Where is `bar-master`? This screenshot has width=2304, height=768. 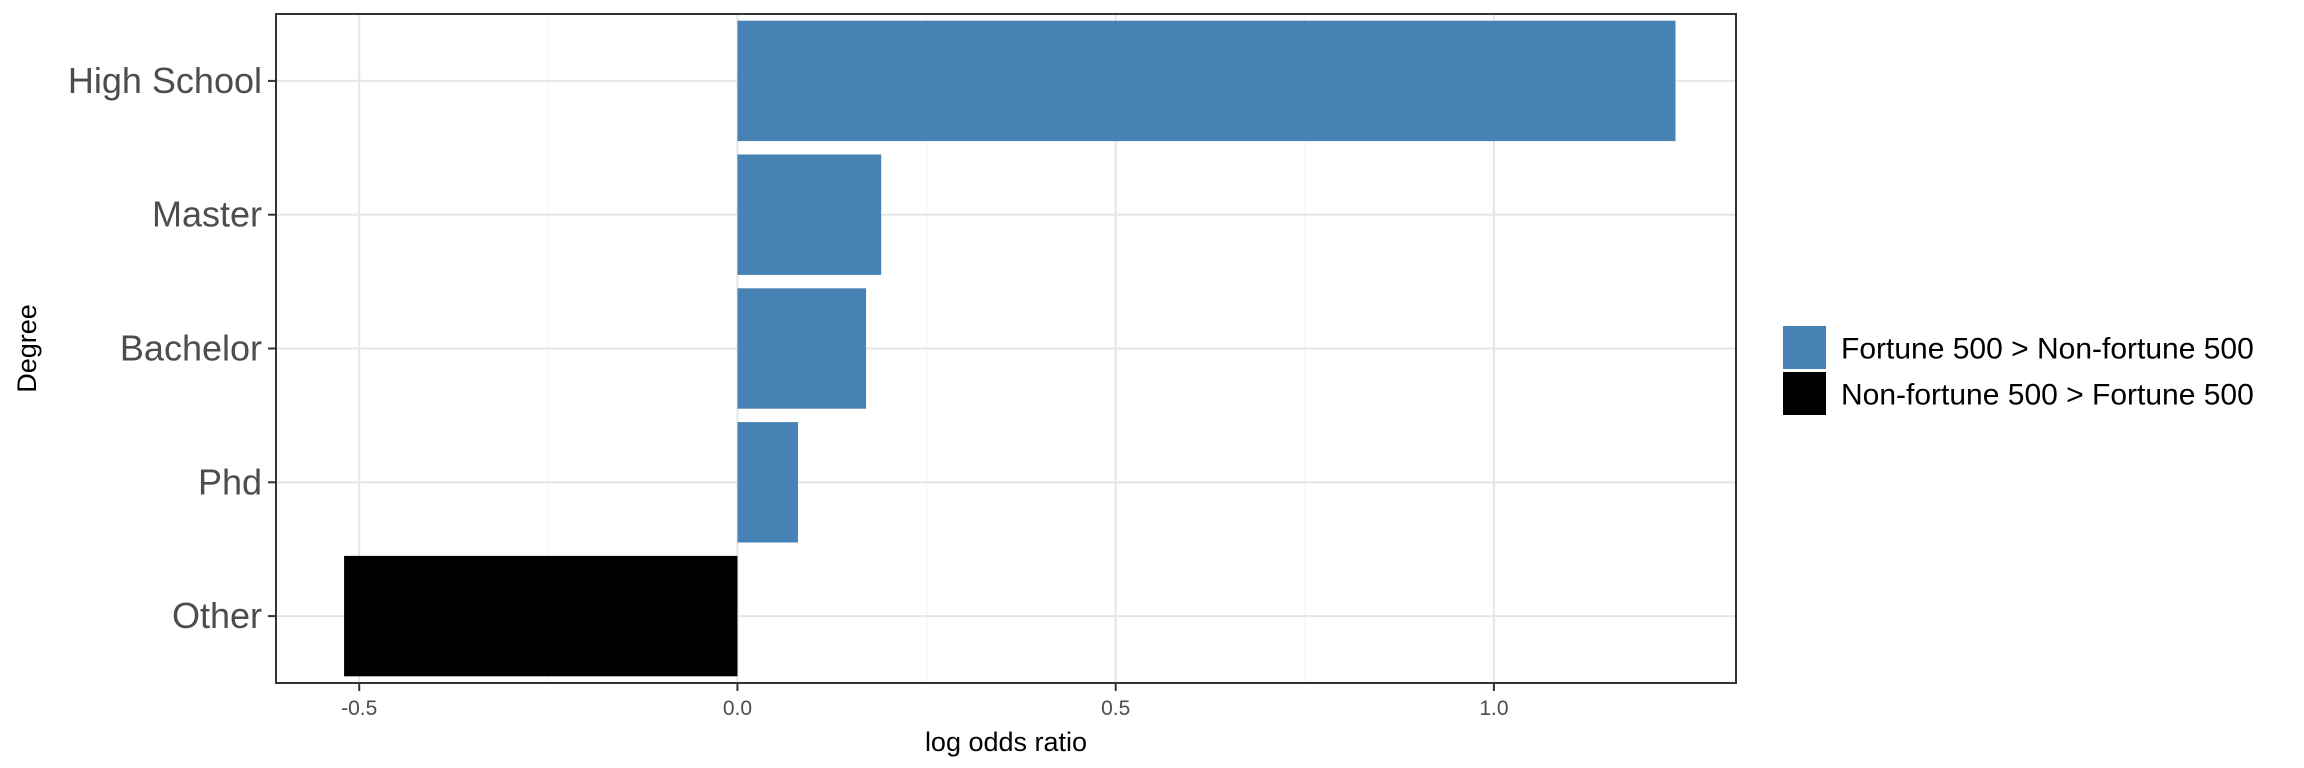
bar-master is located at coordinates (809, 214).